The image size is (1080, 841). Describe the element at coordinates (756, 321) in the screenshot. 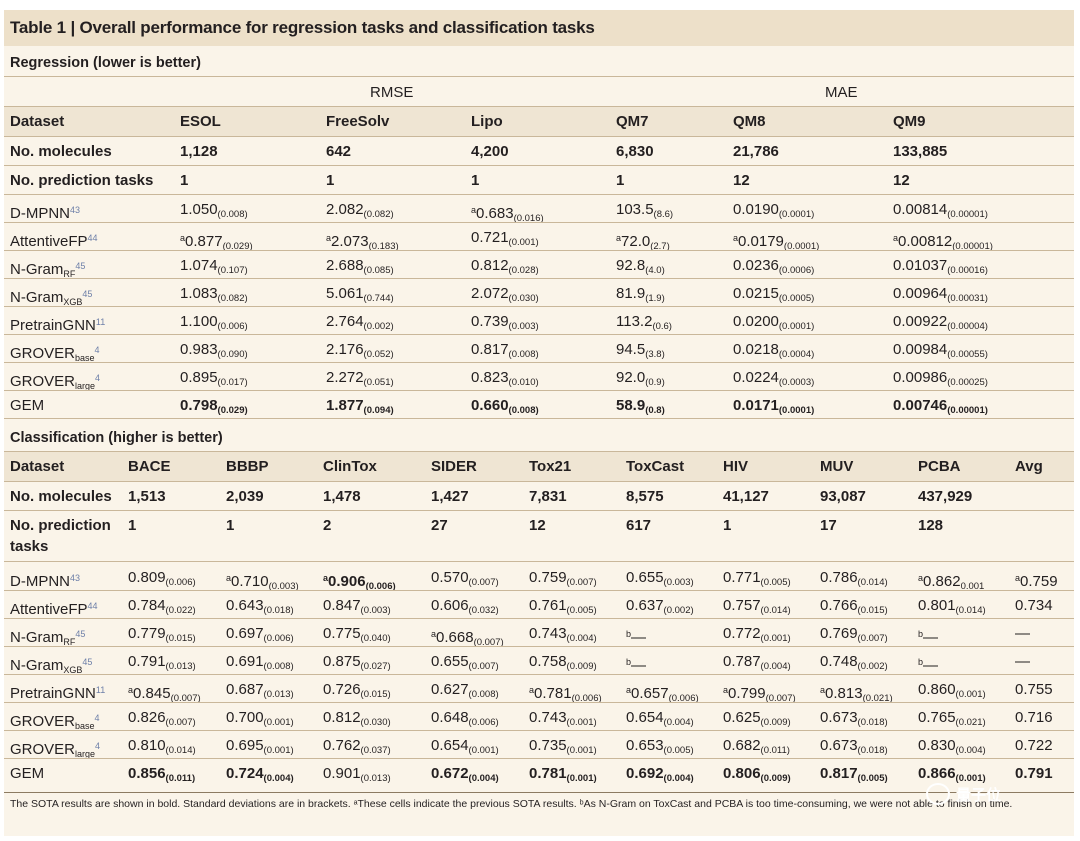

I see `cell-value: 0.0200` at that location.